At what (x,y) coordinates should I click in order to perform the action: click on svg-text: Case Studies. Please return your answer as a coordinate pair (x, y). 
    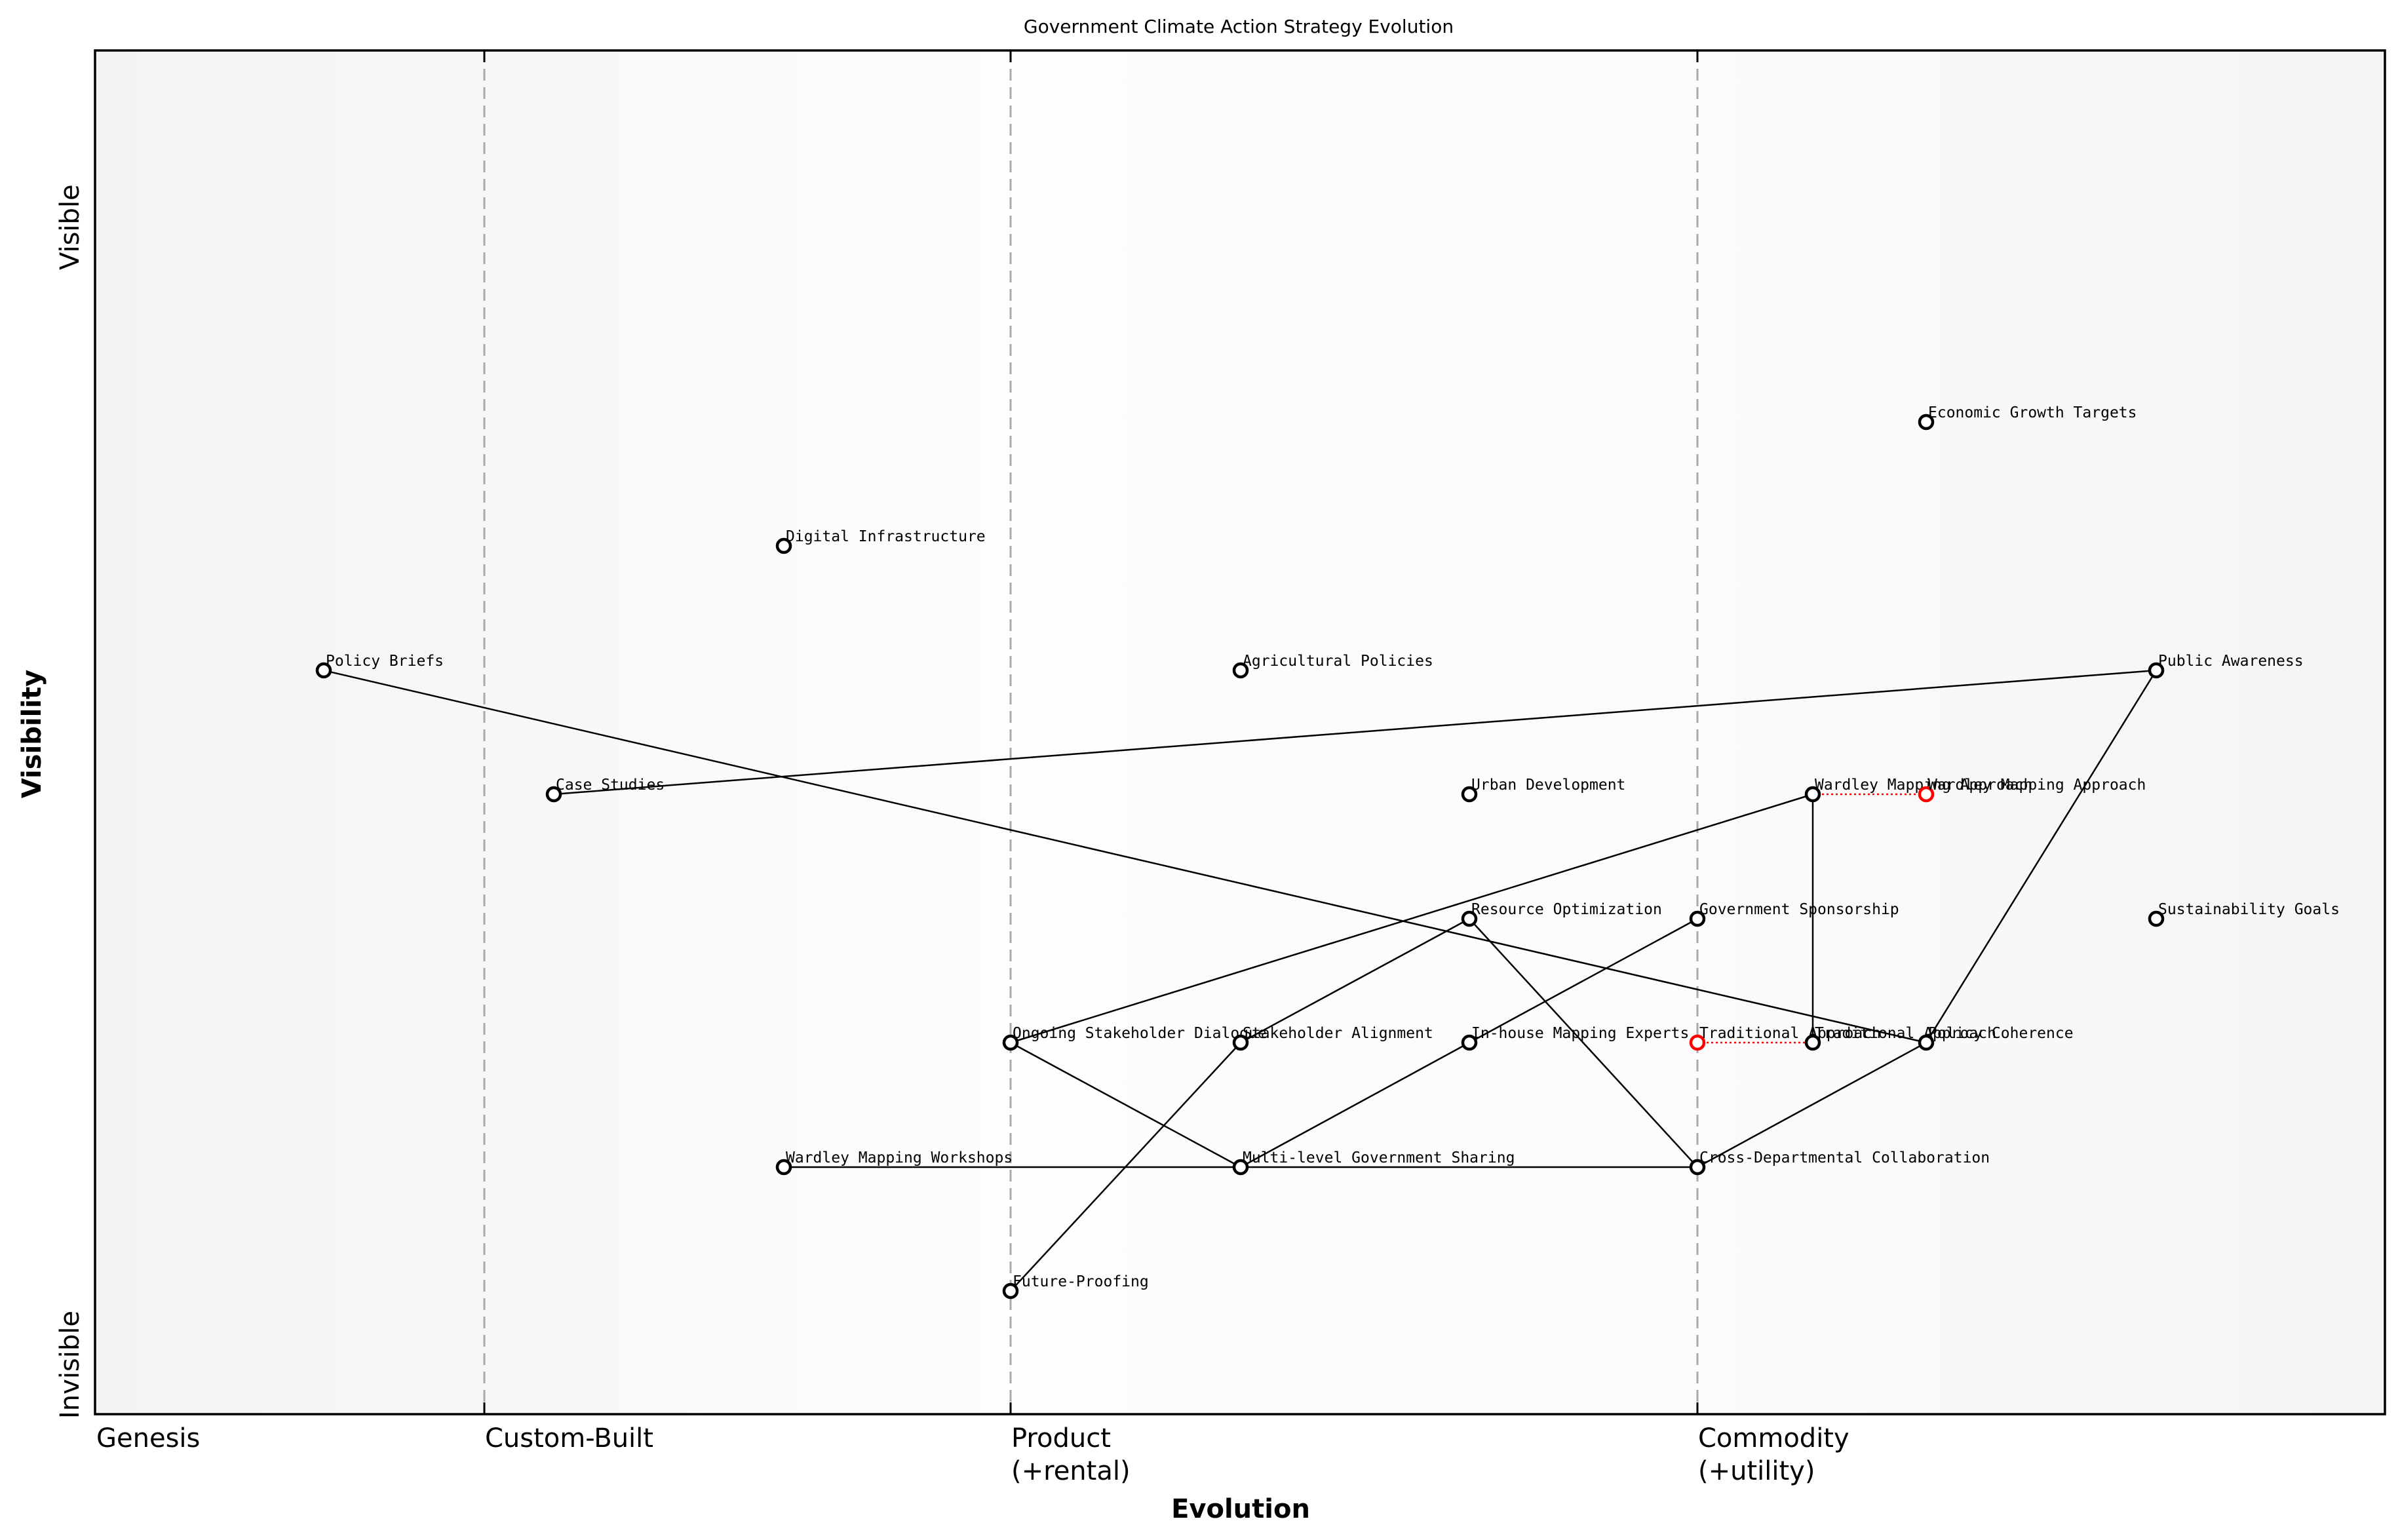
    Looking at the image, I should click on (610, 785).